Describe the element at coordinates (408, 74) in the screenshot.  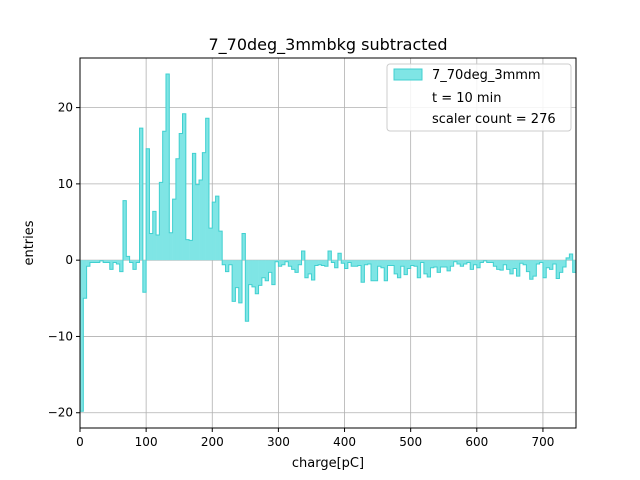
I see `legend-swatch` at that location.